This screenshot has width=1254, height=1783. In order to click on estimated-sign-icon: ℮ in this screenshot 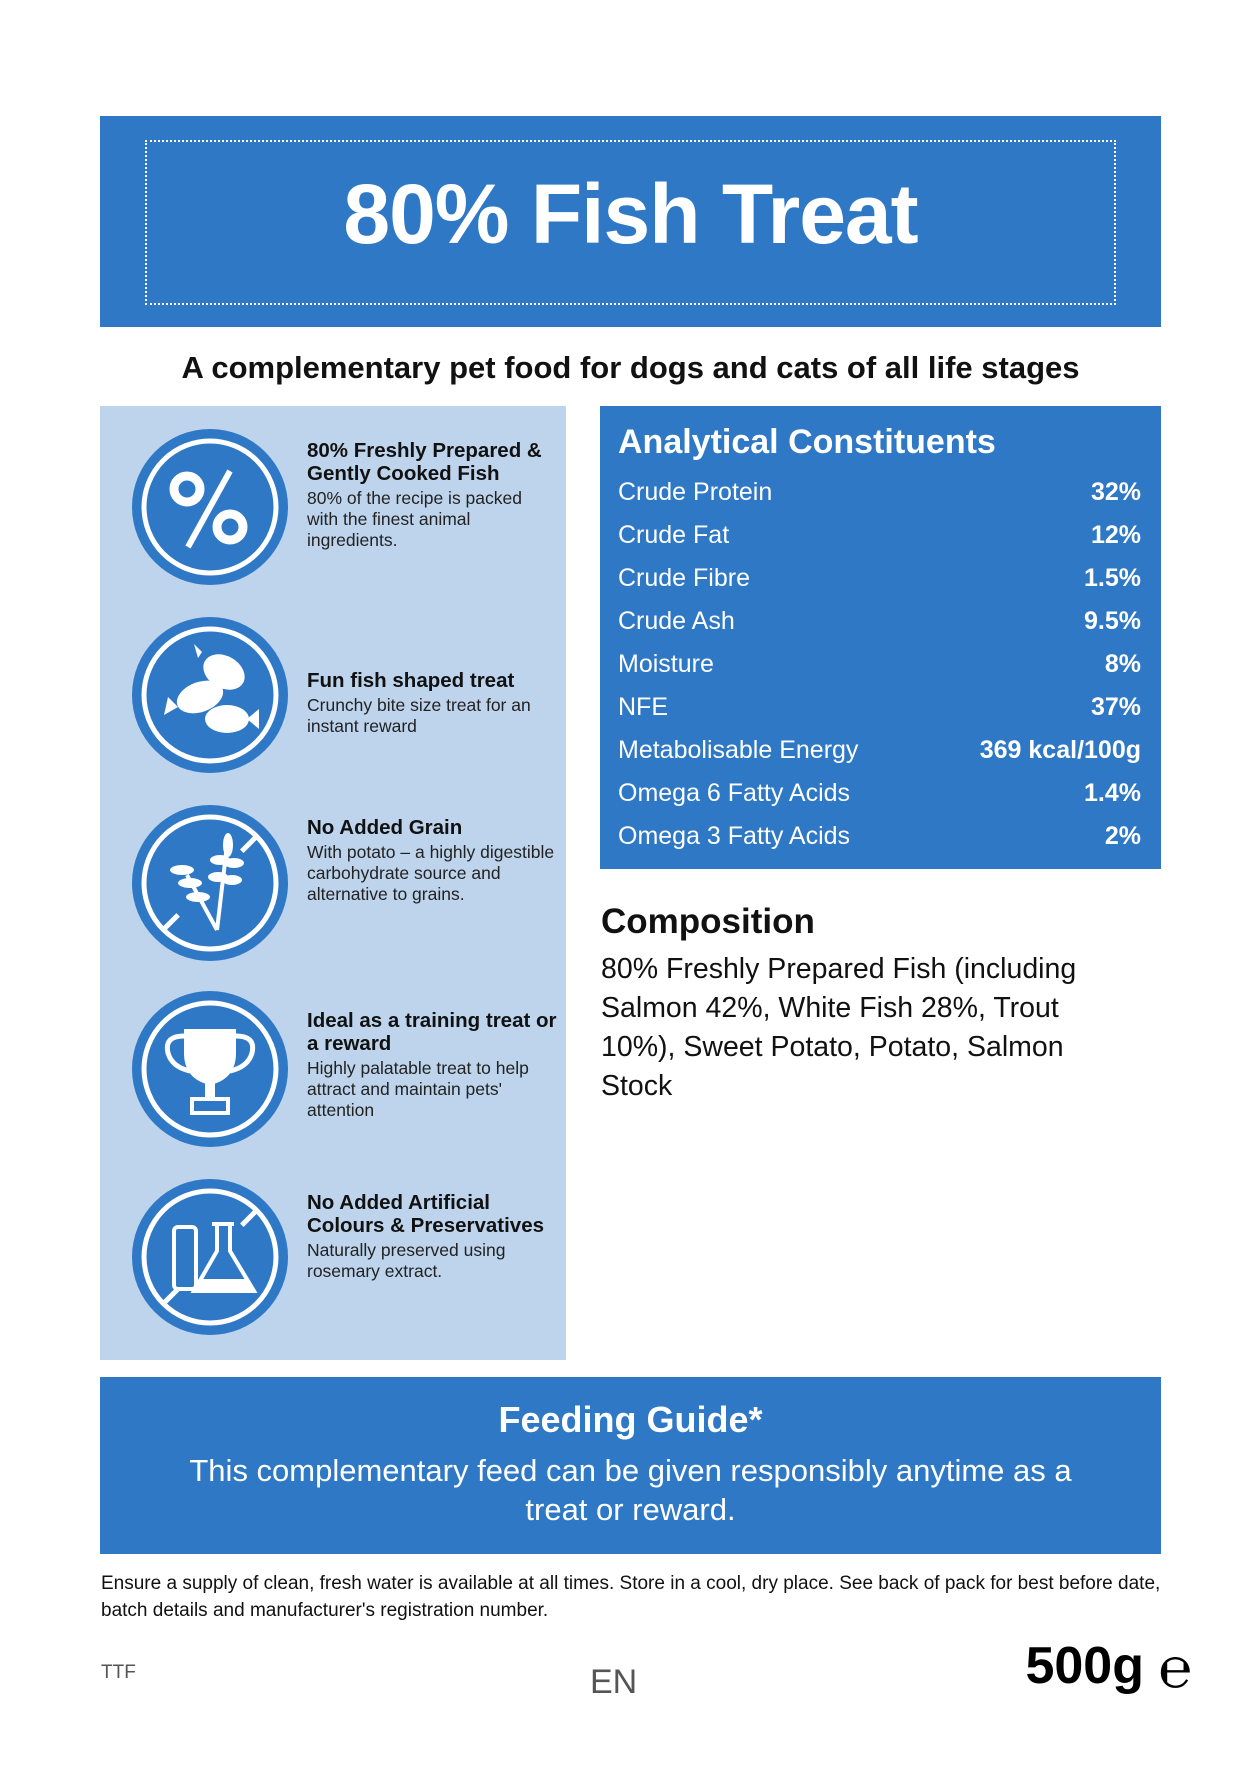, I will do `click(1175, 1668)`.